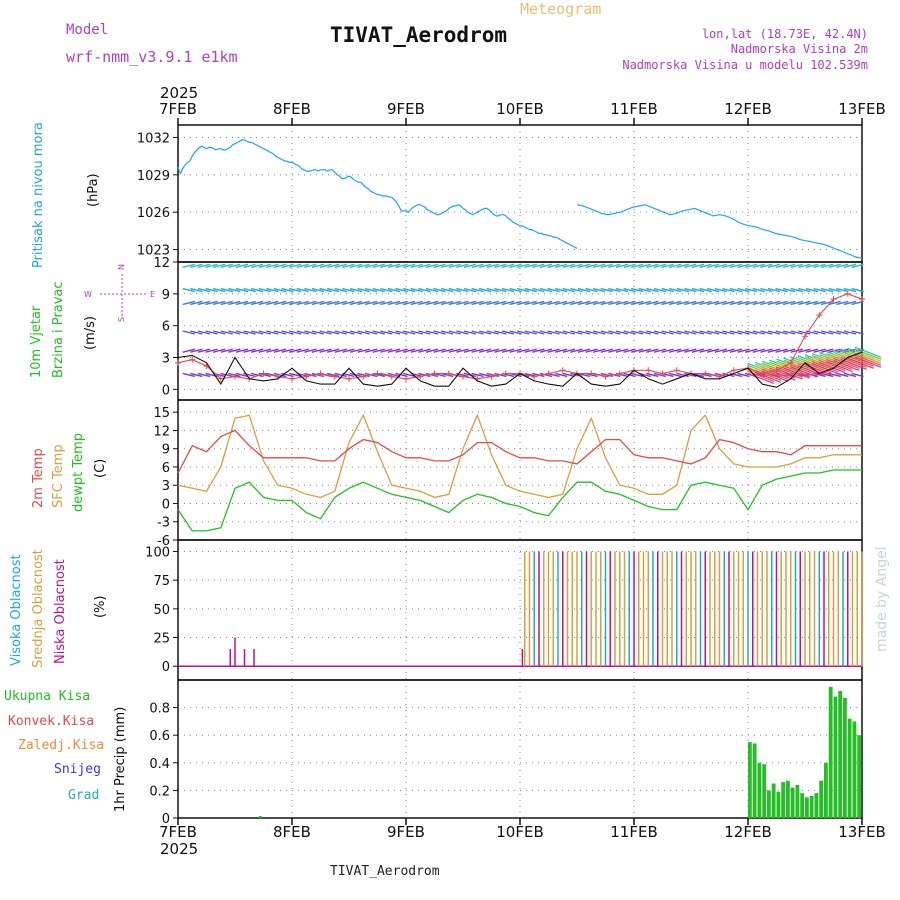 This screenshot has width=900, height=900. Describe the element at coordinates (178, 109) in the screenshot. I see `top-date-label: 7FEB` at that location.